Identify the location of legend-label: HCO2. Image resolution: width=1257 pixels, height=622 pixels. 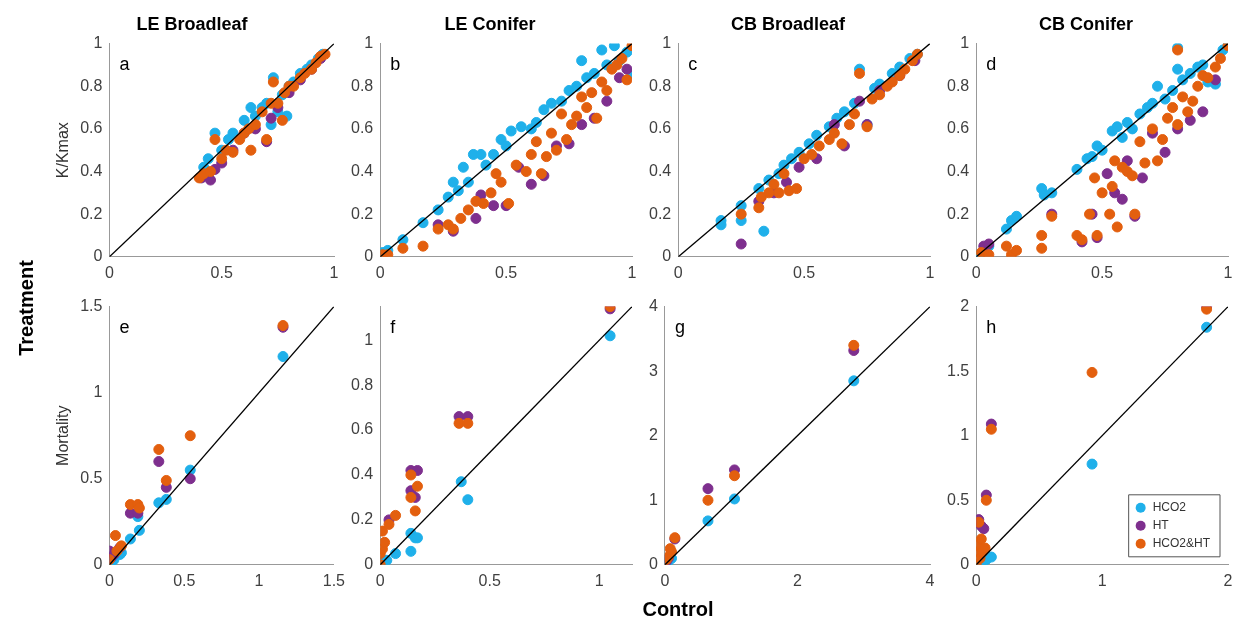
(1169, 507).